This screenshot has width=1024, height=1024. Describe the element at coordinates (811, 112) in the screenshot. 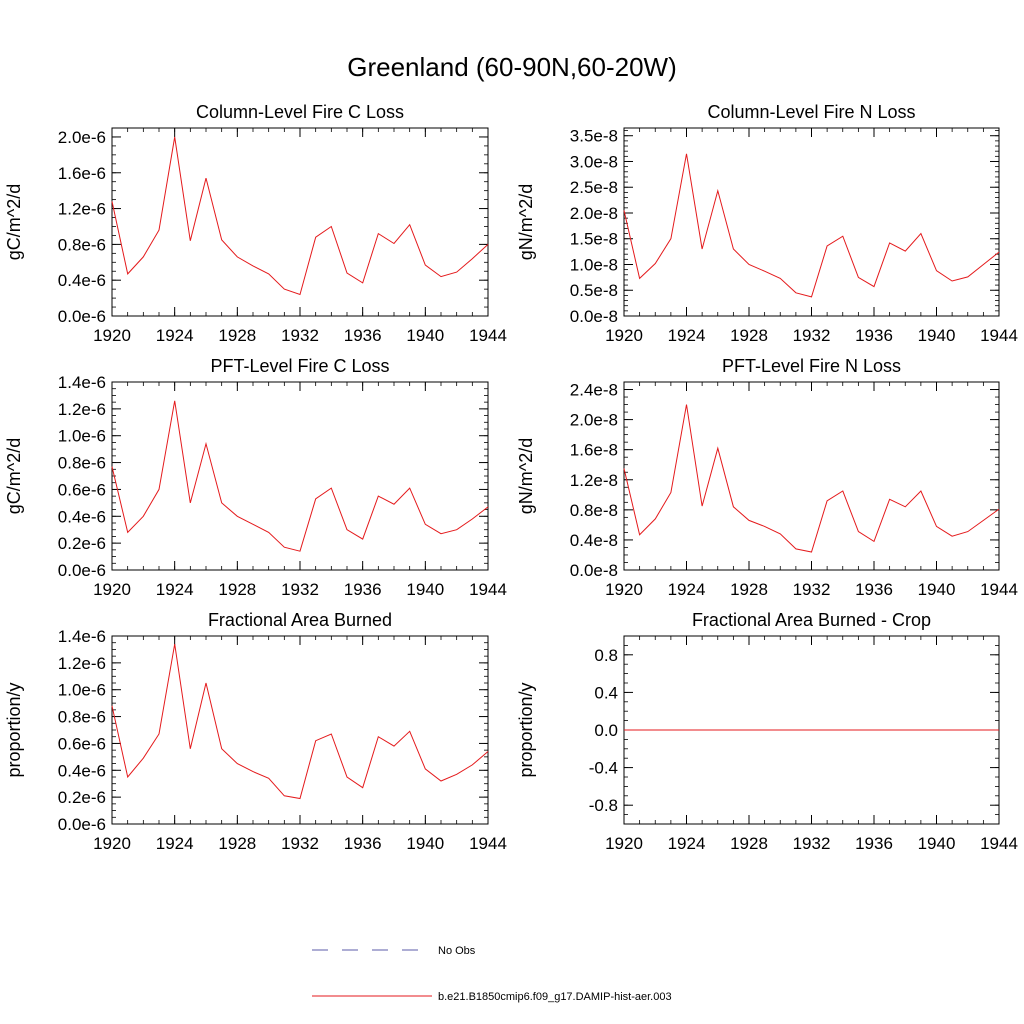

I see `panel-title: Column-Level Fire N Loss` at that location.